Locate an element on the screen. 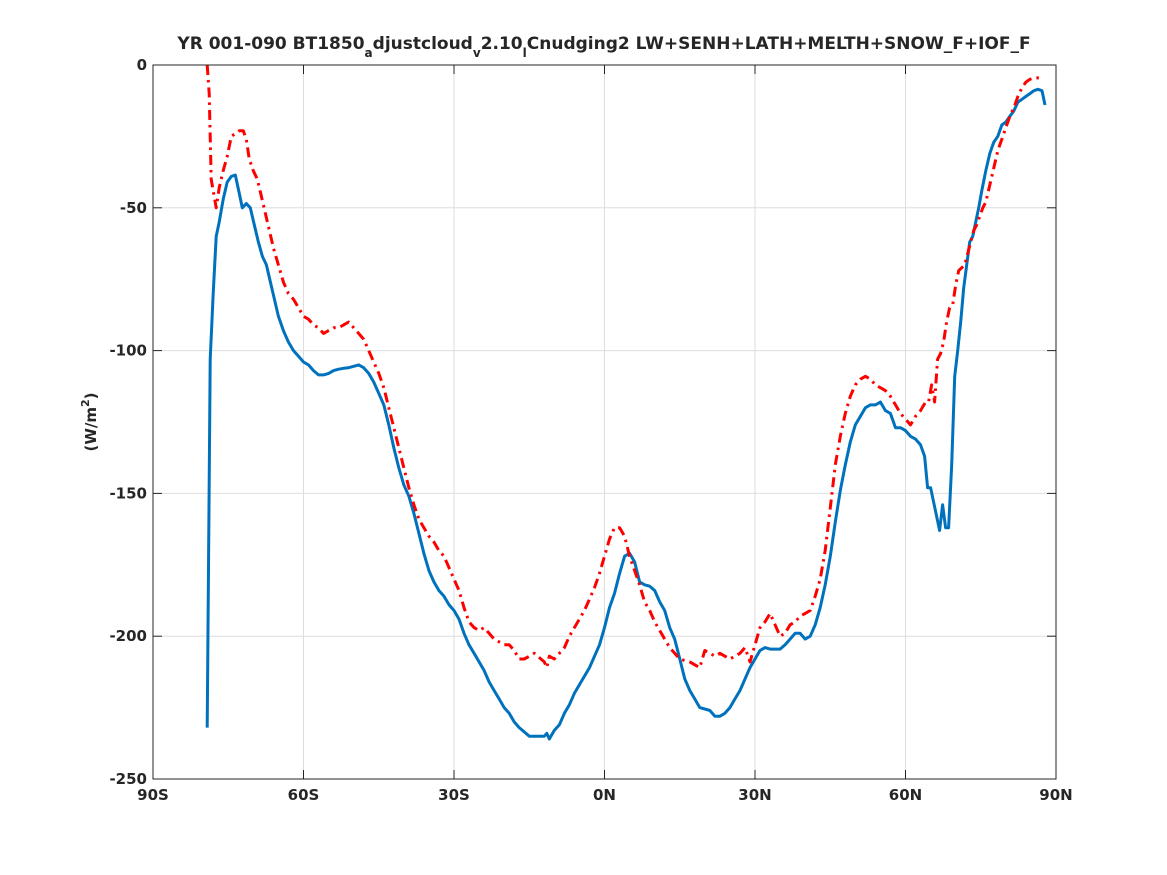 This screenshot has height=875, width=1167. x-tick-label: 0N is located at coordinates (604, 795).